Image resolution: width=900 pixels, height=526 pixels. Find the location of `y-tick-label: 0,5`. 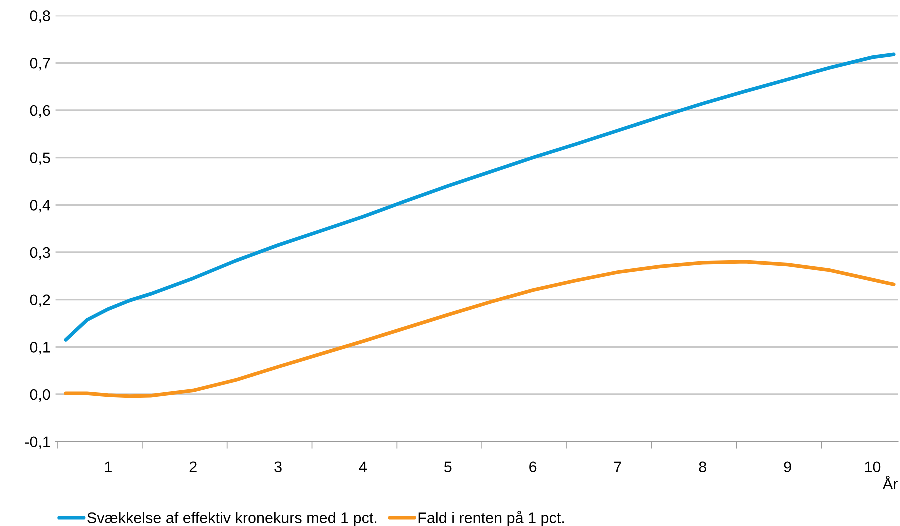

y-tick-label: 0,5 is located at coordinates (40, 159).